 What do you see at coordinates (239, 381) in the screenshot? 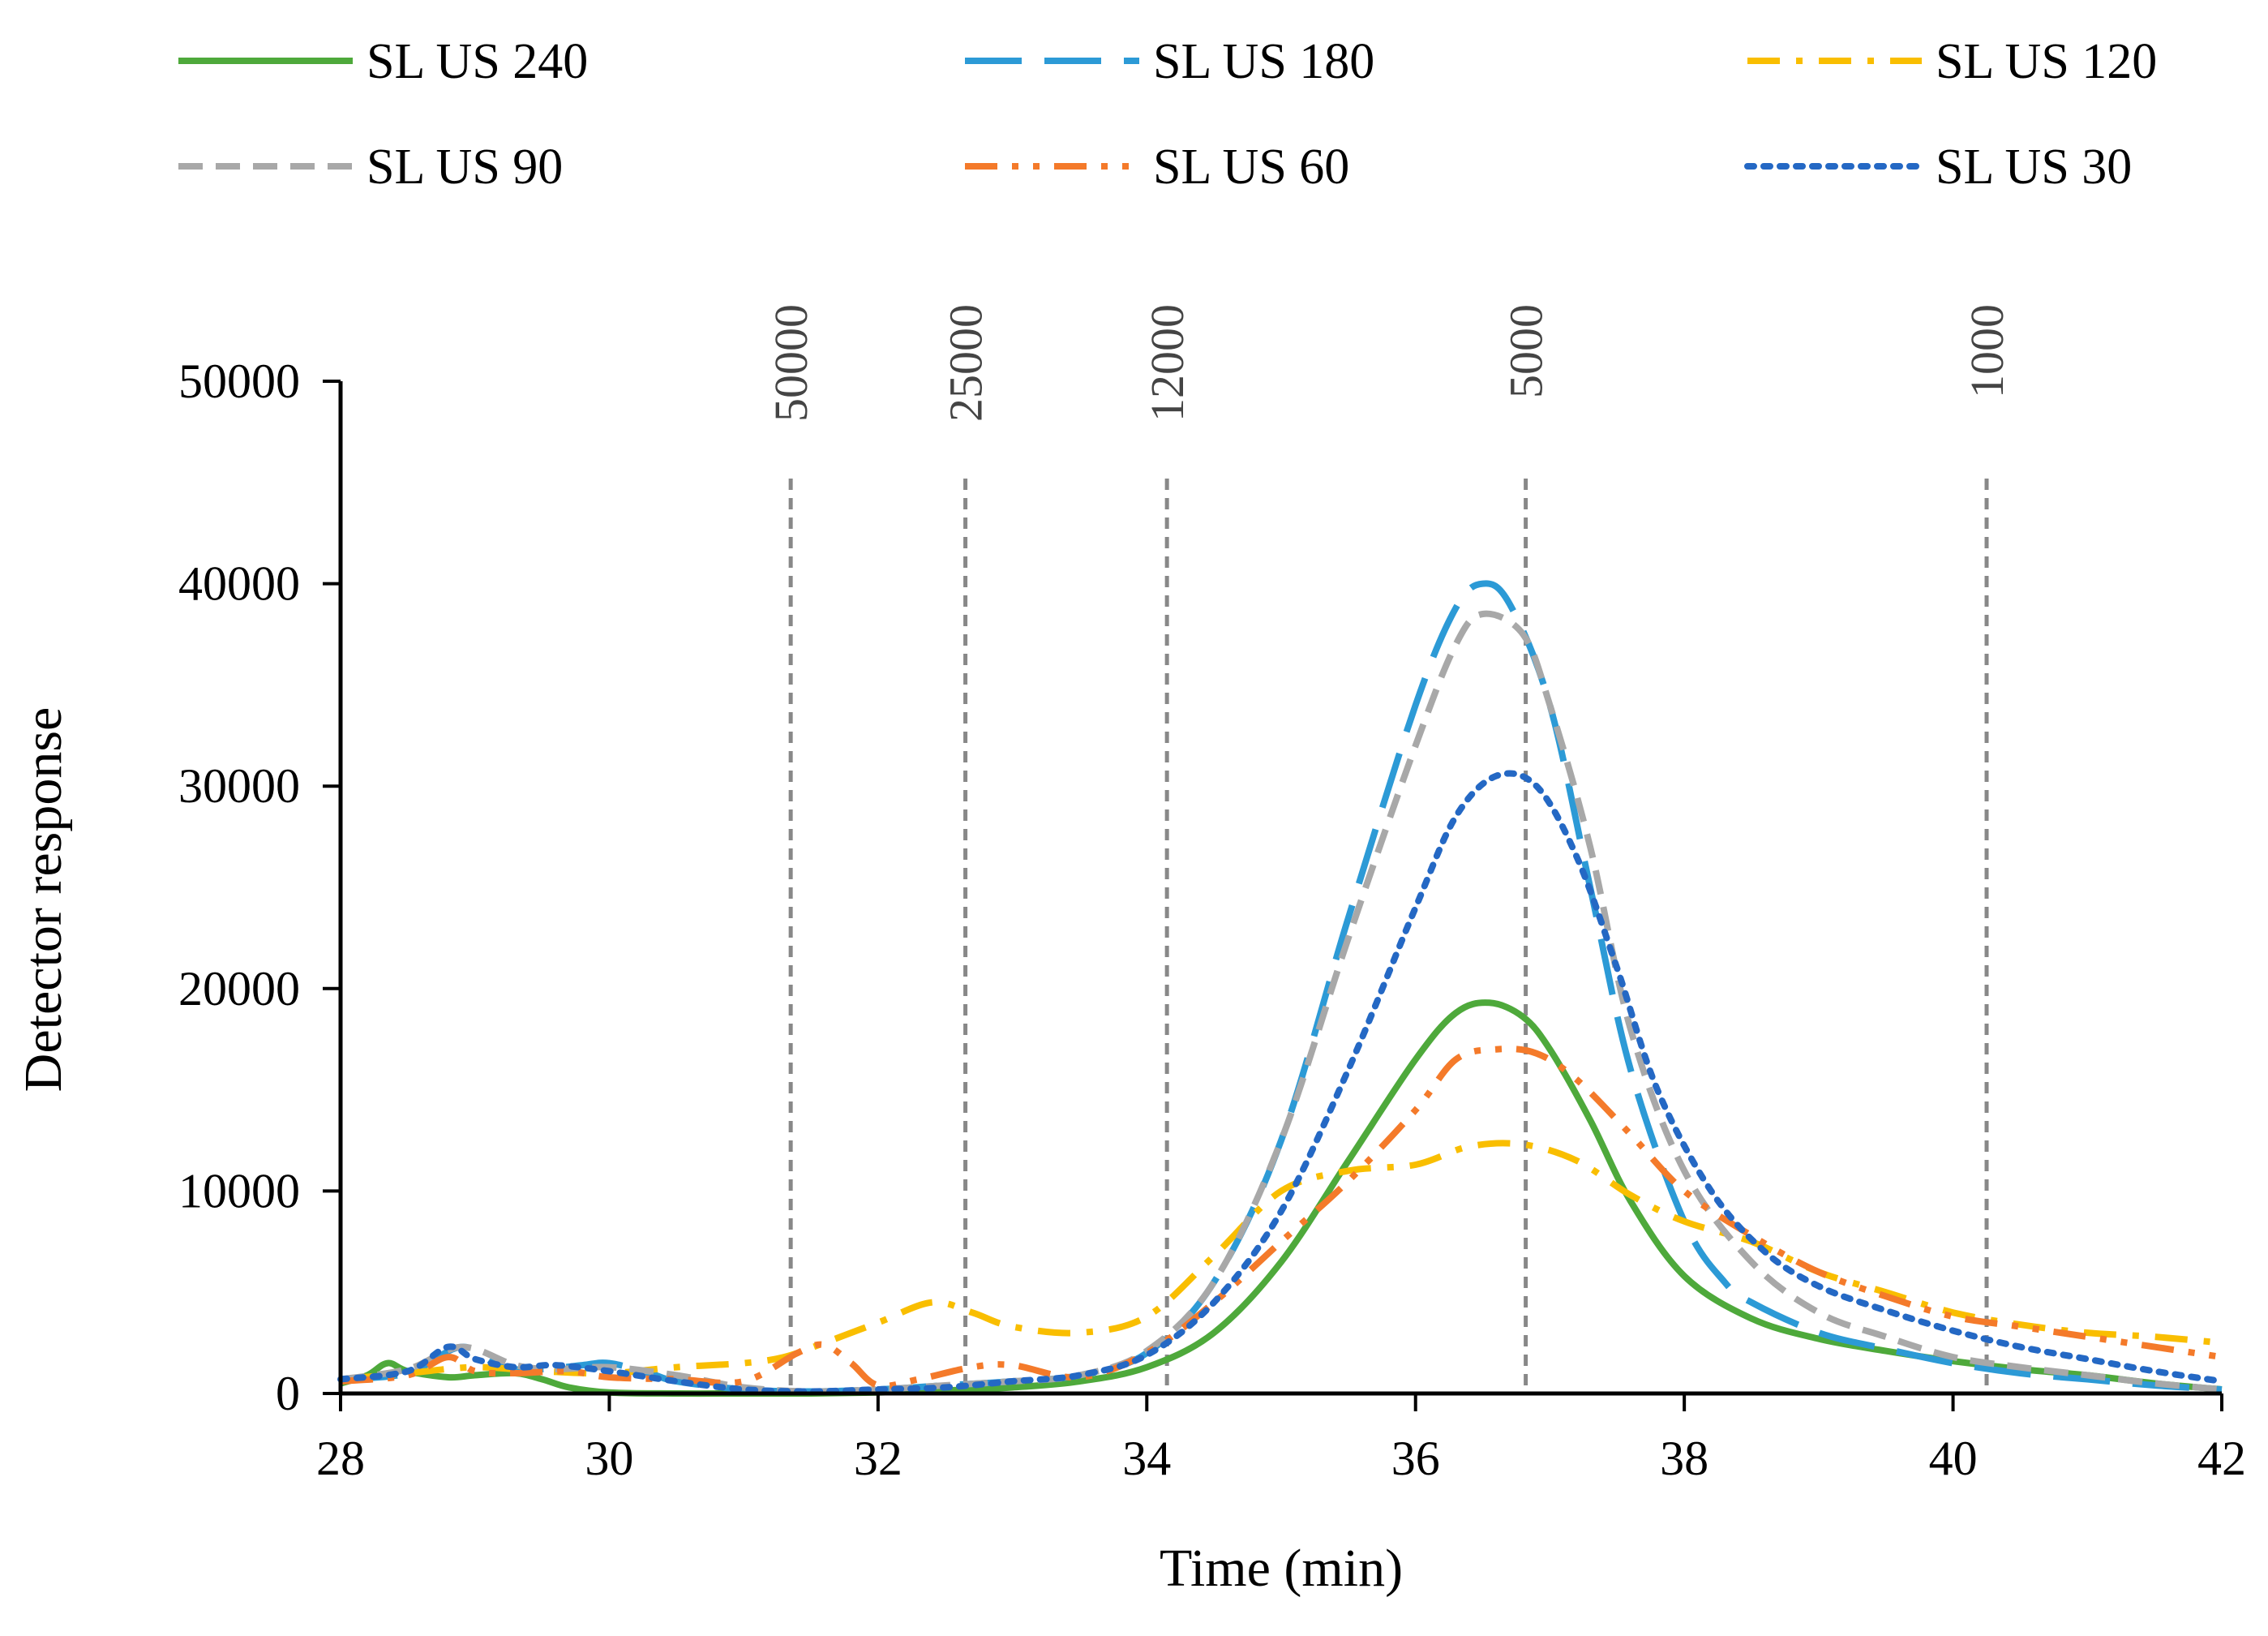
I see `y-tick-label: 50000` at bounding box center [239, 381].